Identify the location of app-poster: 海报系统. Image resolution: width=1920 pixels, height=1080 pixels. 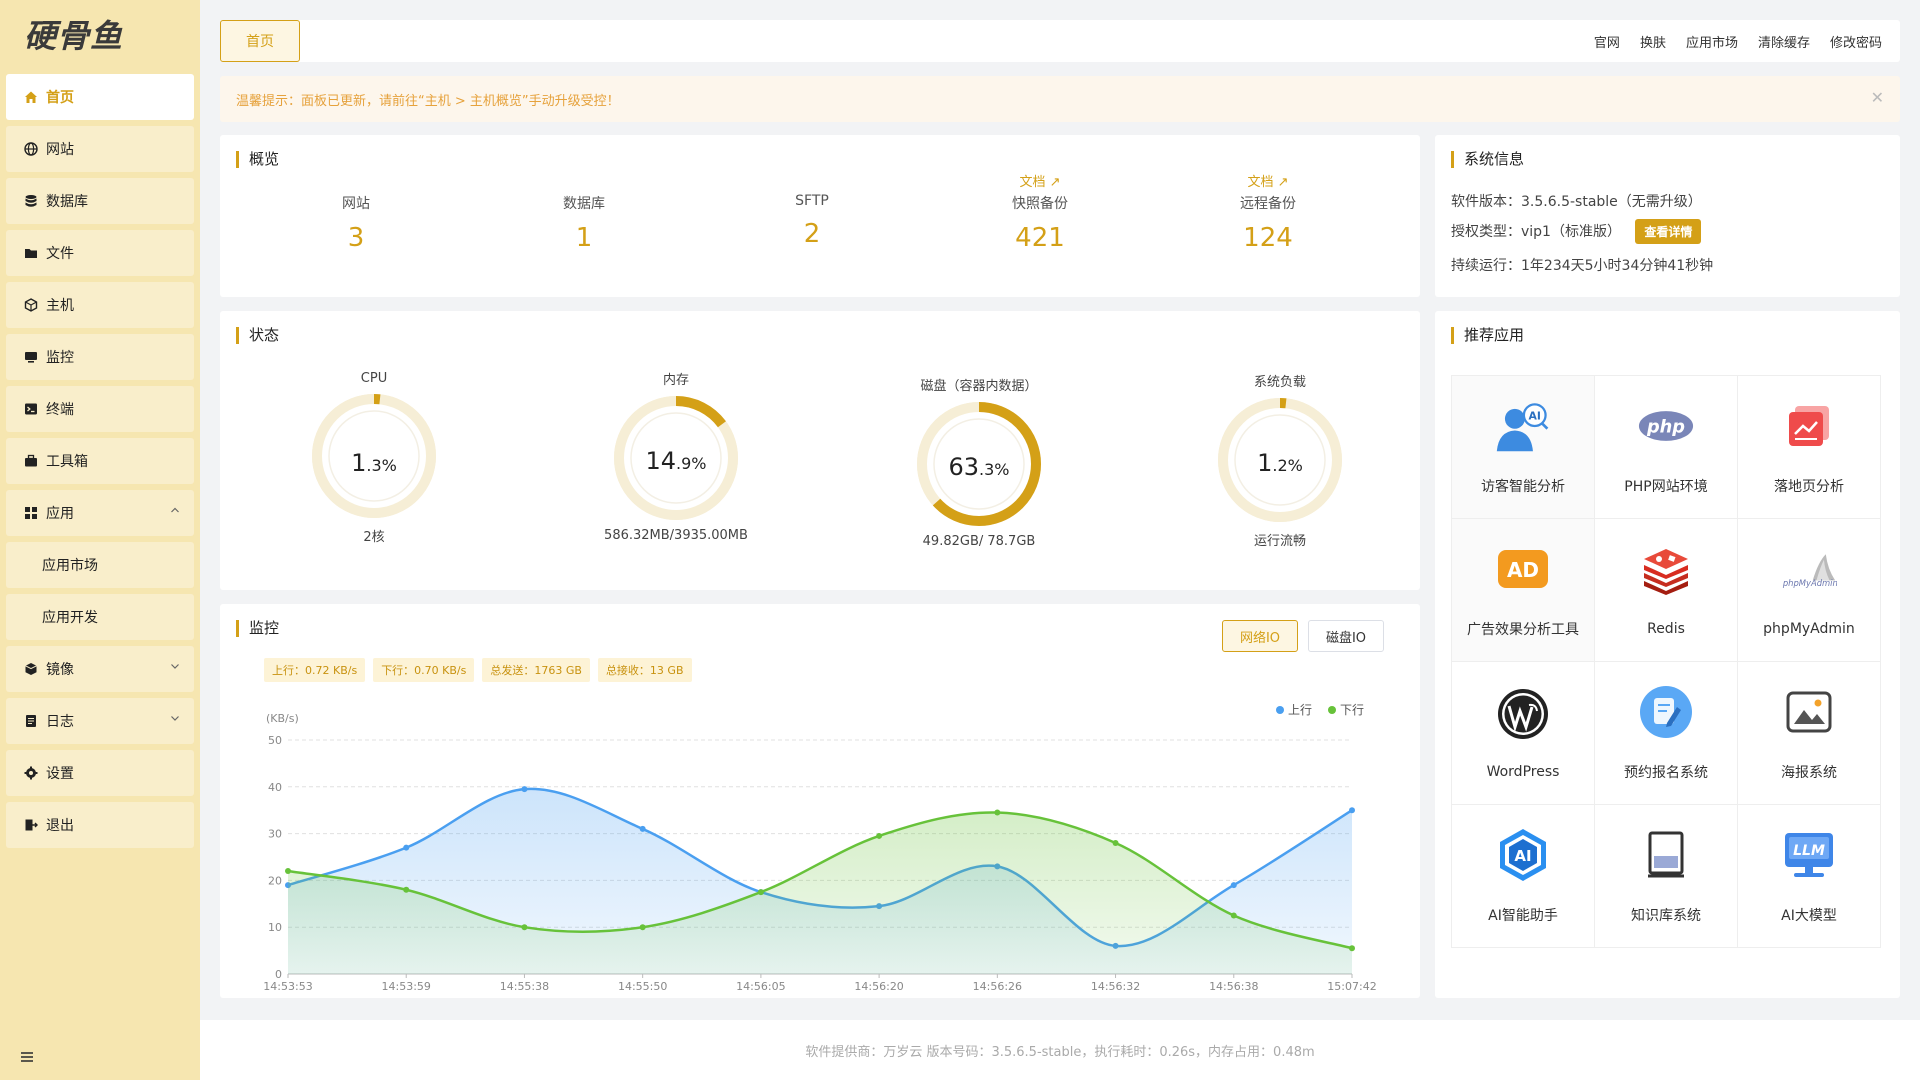
(1809, 733).